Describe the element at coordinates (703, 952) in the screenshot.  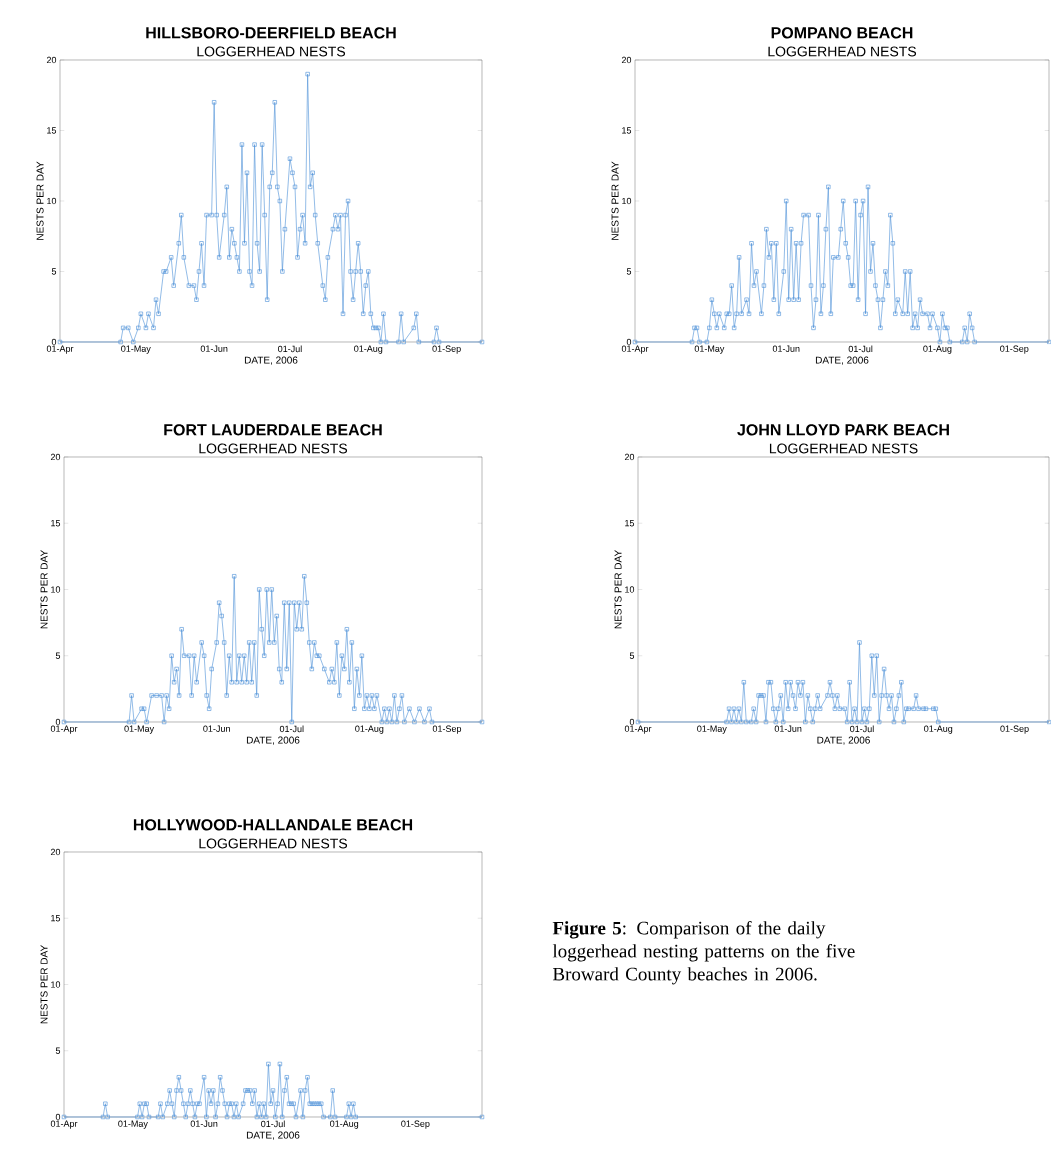
I see `text: Figure 5: Comparison of the daily loggerhead nesting patterns on the five Broward County beaches in 2006.` at that location.